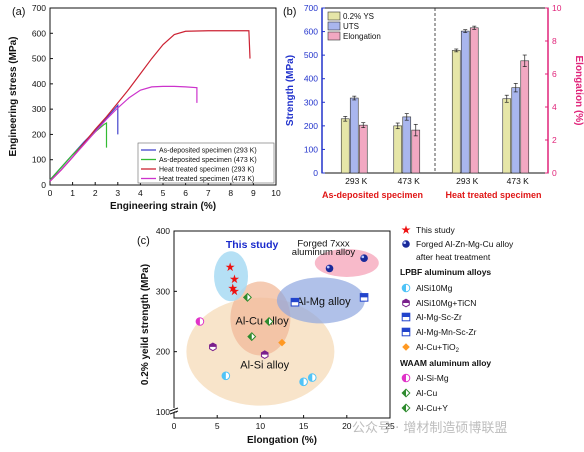  I want to click on y-tick-label: 500, so click(311, 55).